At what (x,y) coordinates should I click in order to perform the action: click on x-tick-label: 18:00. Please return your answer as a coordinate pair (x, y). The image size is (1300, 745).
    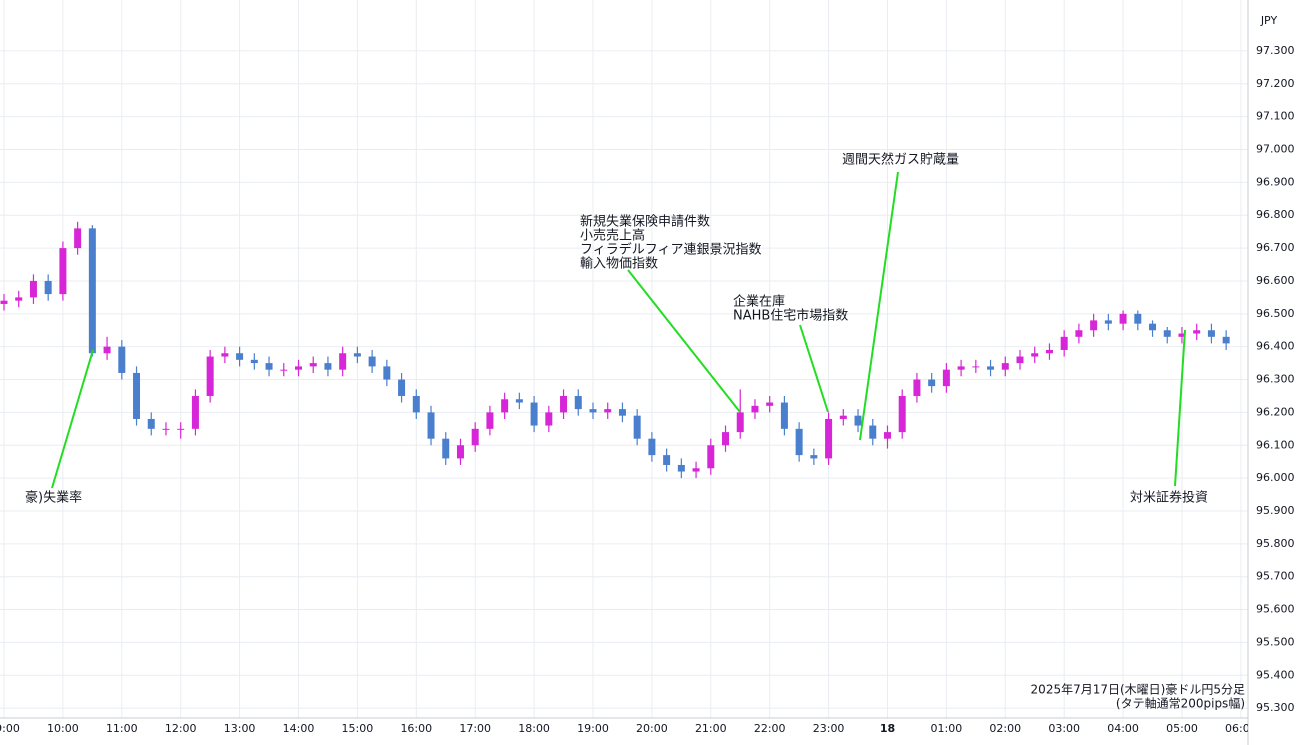
    Looking at the image, I should click on (534, 728).